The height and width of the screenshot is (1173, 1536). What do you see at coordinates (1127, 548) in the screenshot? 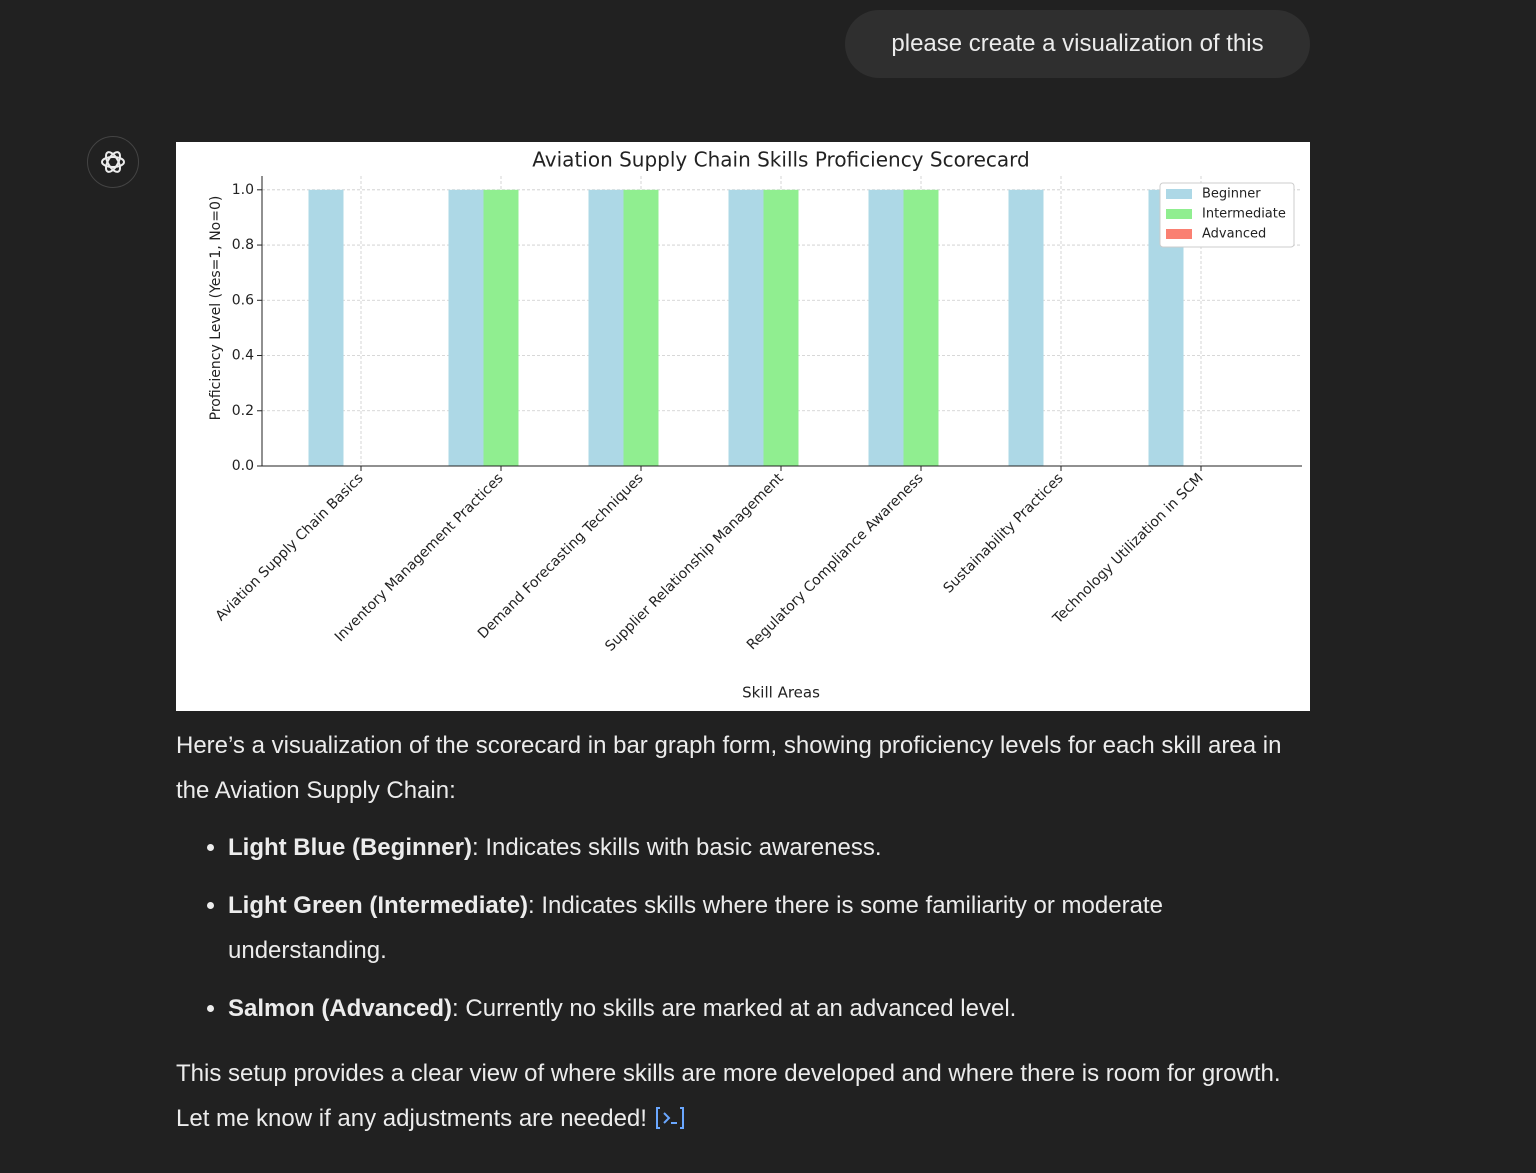
I see `x-tick-label: Technology Utilization in SCM` at bounding box center [1127, 548].